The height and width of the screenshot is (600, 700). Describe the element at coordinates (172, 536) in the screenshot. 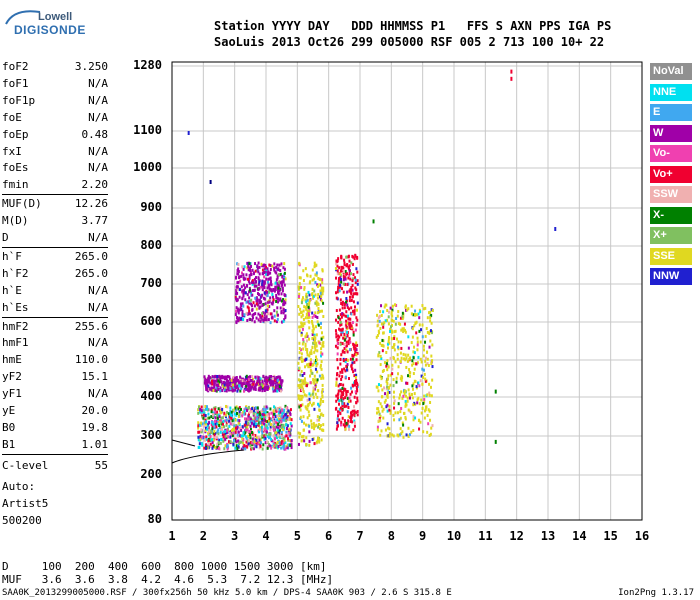

I see `x-tick-label: 1` at that location.